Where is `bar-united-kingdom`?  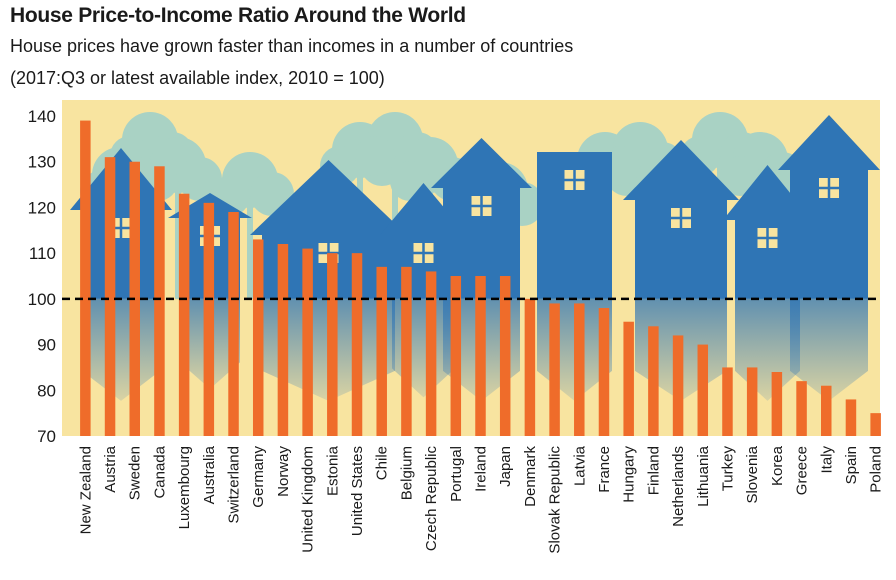
bar-united-kingdom is located at coordinates (307, 342).